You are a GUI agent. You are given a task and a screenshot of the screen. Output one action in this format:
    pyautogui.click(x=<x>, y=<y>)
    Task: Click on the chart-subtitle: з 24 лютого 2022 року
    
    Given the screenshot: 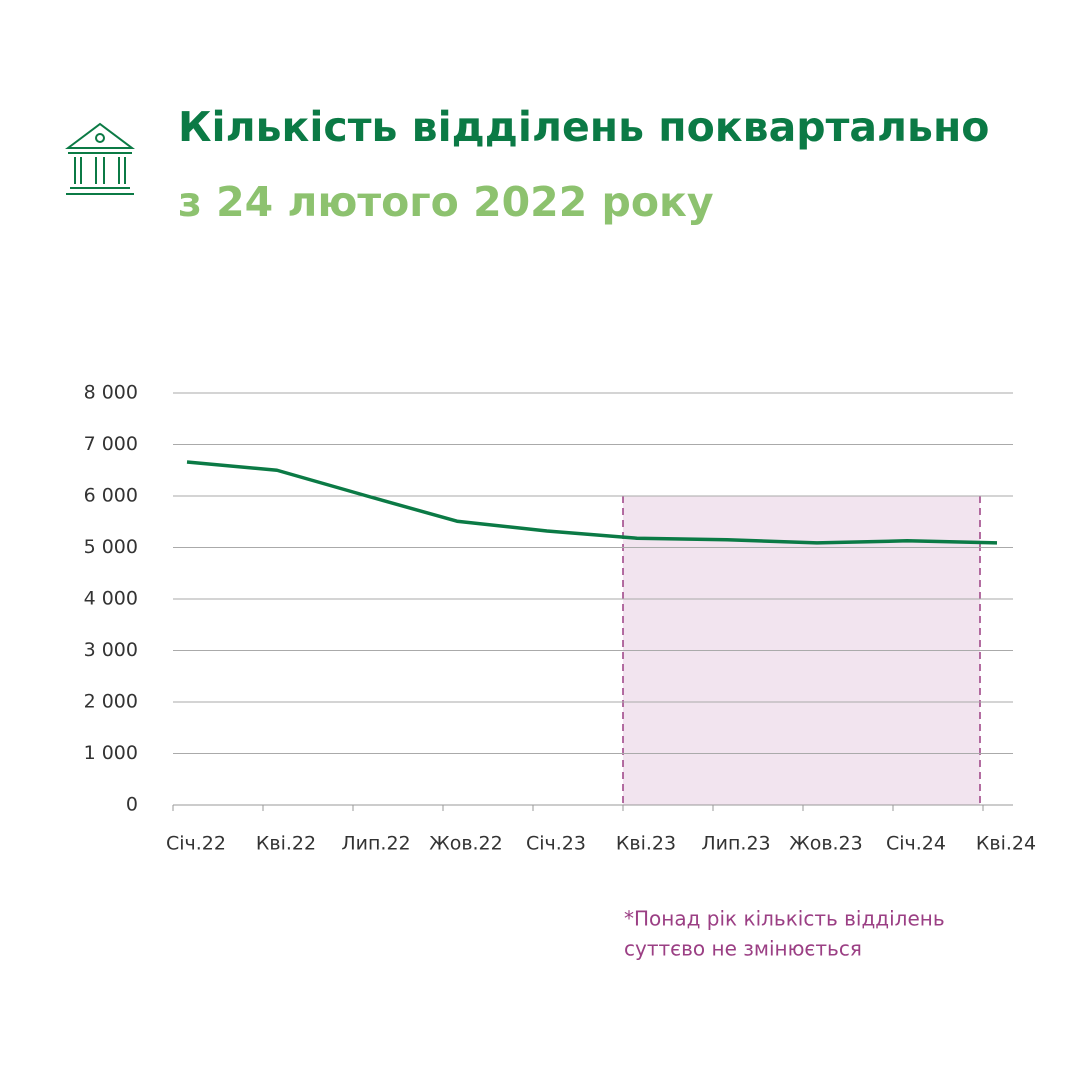 What is the action you would take?
    pyautogui.click(x=446, y=202)
    